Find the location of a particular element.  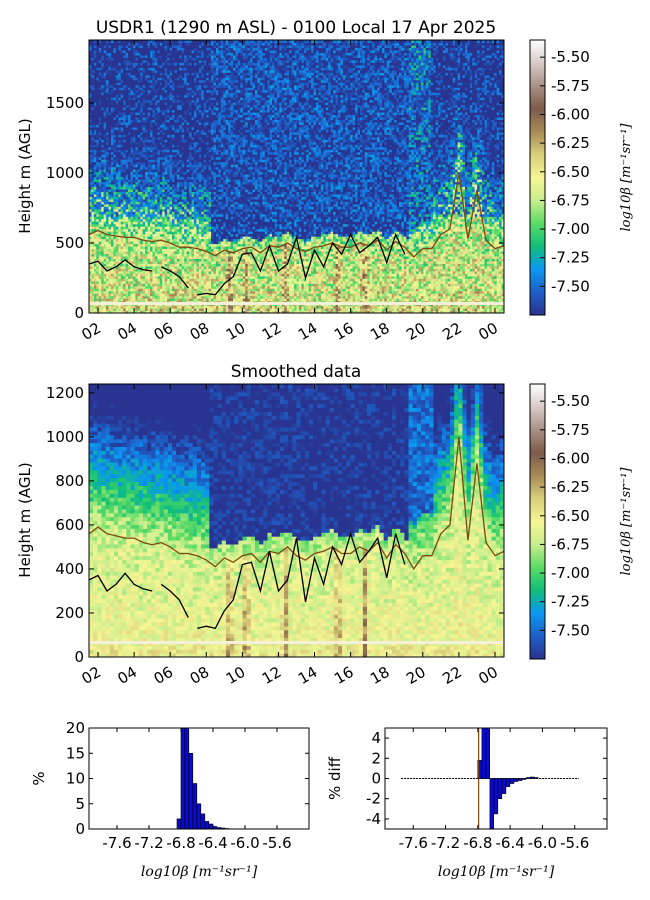

hist-y-tick-label: 10 is located at coordinates (75, 779).